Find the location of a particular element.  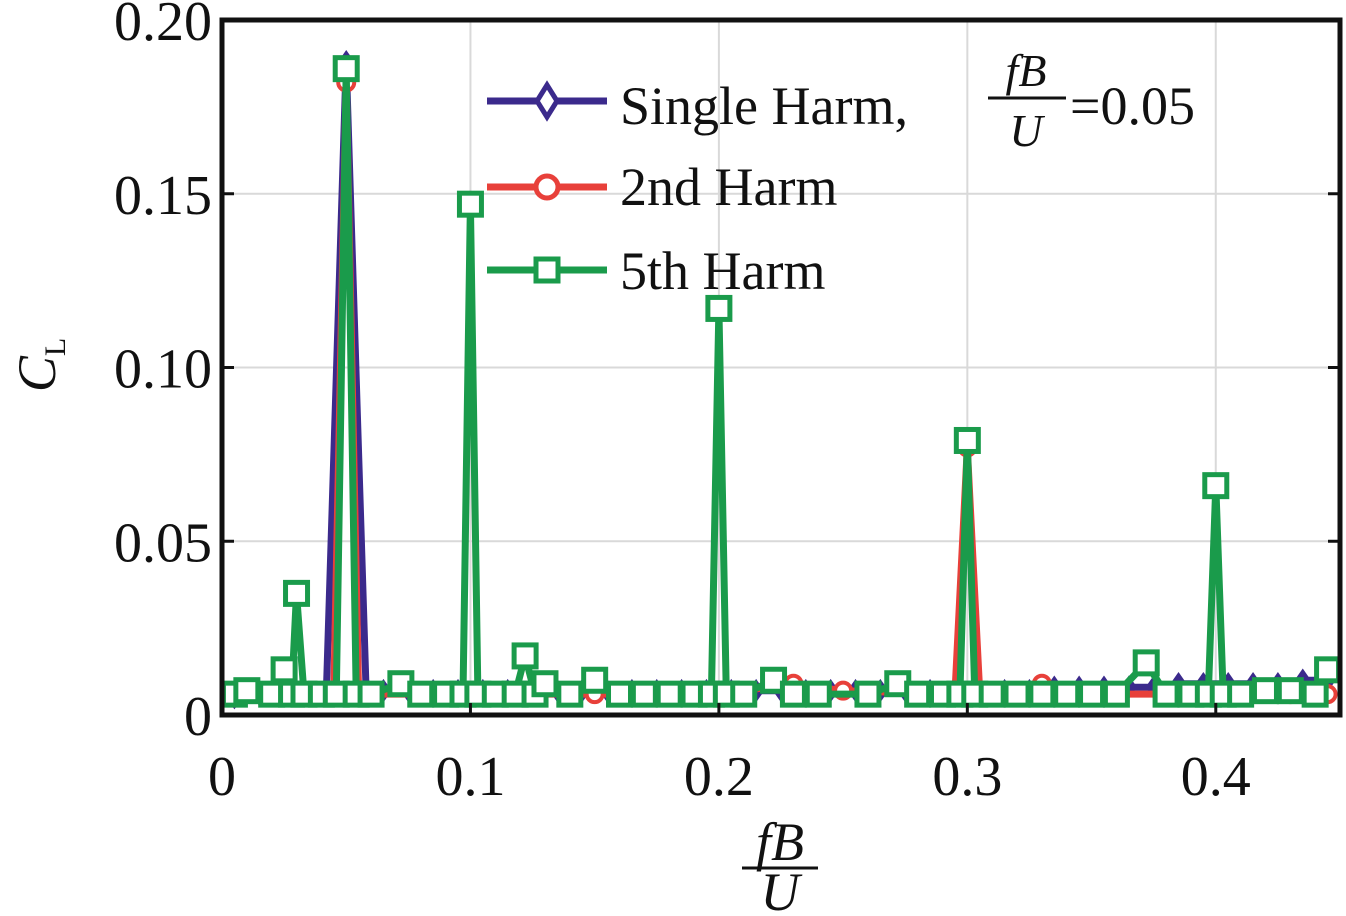

legend-marker-2nd-harm is located at coordinates (547, 187).